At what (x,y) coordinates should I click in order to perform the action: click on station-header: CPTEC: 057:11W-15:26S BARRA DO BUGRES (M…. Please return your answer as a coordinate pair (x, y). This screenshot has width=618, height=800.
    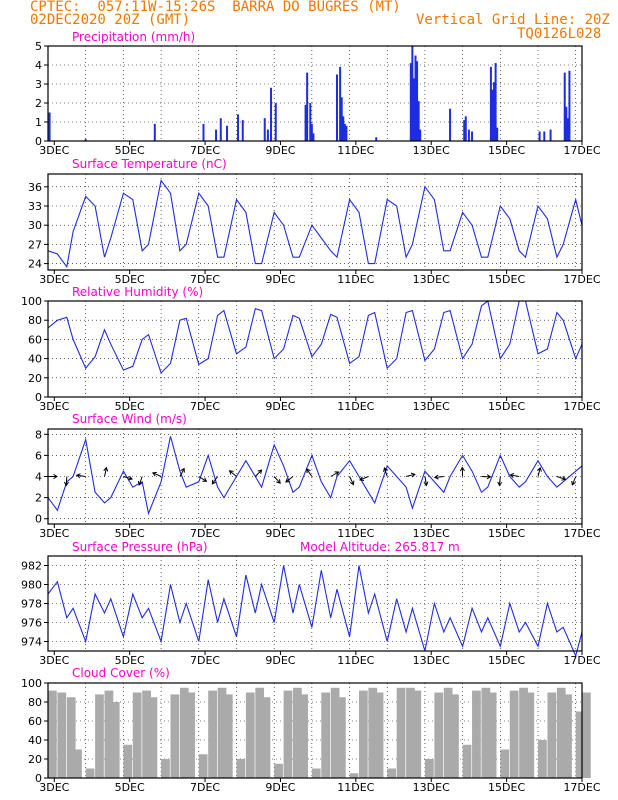
    Looking at the image, I should click on (215, 7).